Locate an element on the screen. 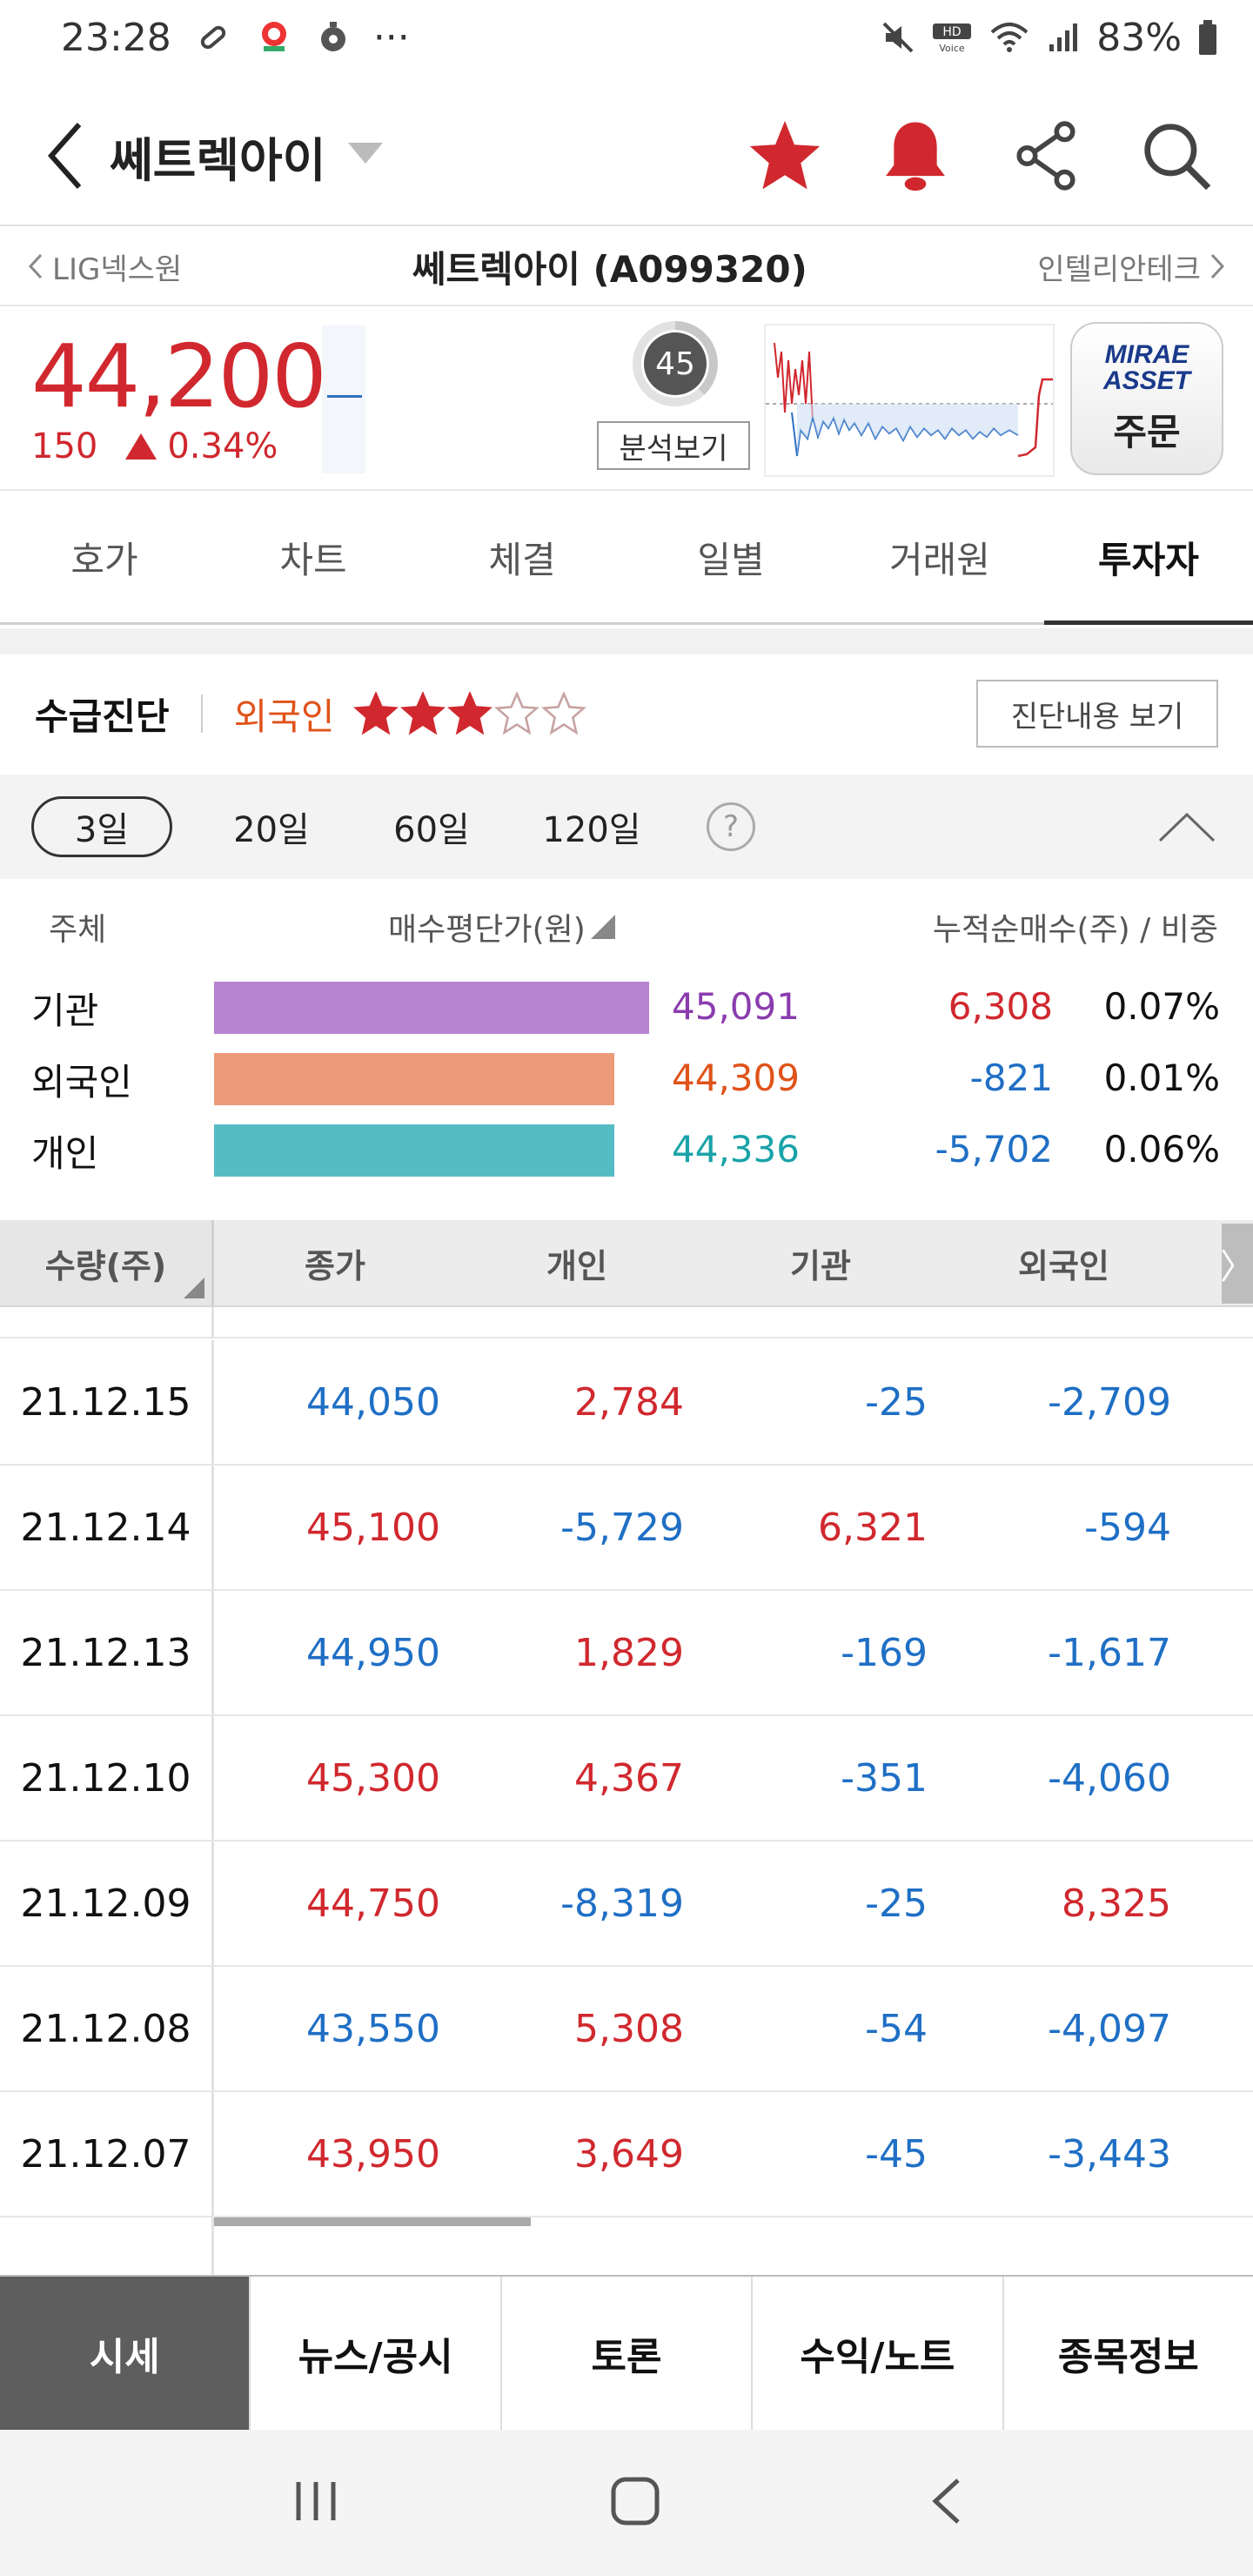 This screenshot has height=2576, width=1253. col-avg-price: 매수평단가(원) is located at coordinates (502, 926).